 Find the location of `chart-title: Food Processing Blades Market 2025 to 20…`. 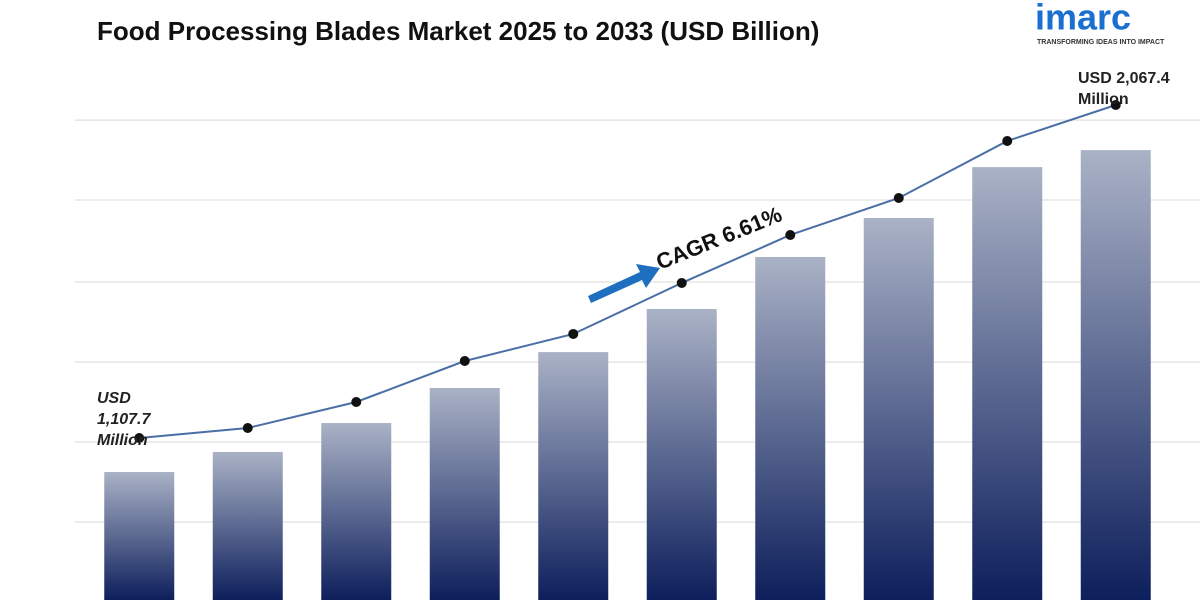

chart-title: Food Processing Blades Market 2025 to 20… is located at coordinates (458, 31).